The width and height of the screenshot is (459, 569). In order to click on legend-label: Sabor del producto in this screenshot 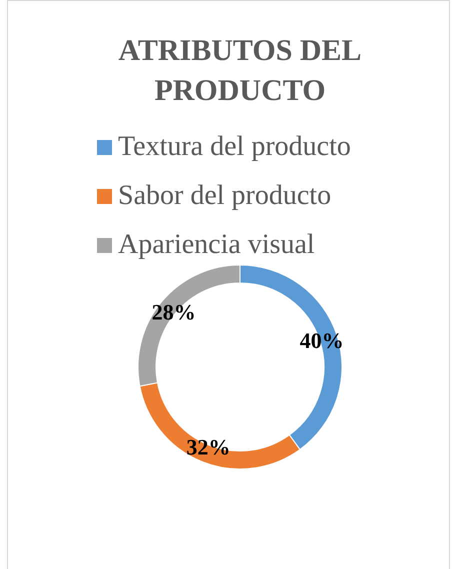, I will do `click(225, 195)`.